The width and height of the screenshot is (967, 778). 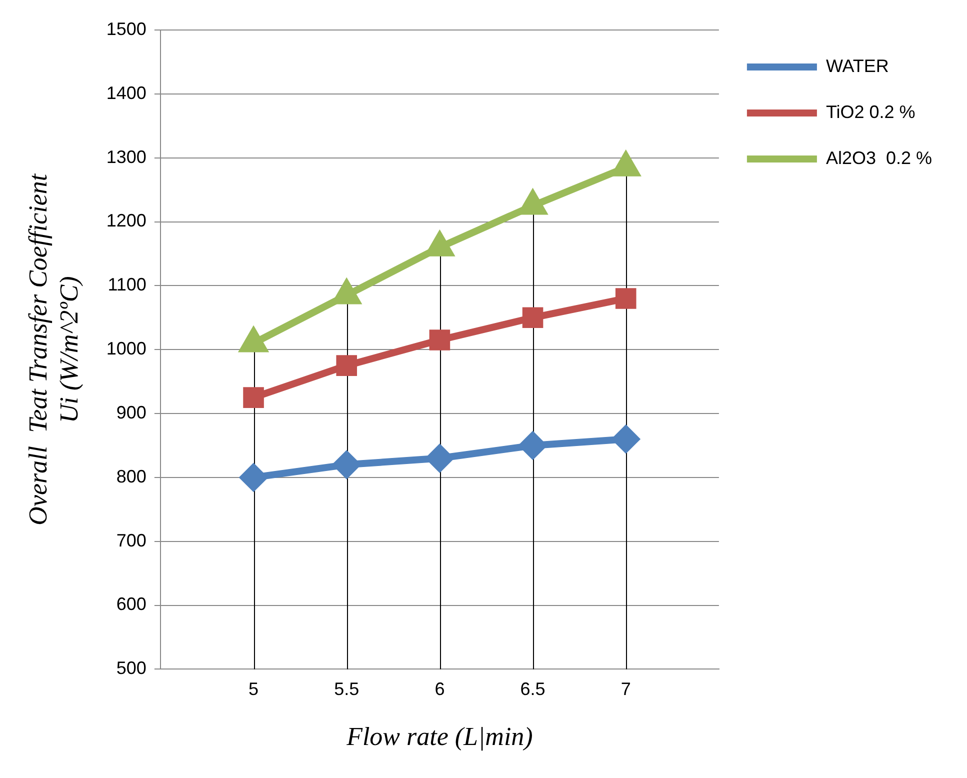 What do you see at coordinates (131, 604) in the screenshot?
I see `y-tick-label: 600` at bounding box center [131, 604].